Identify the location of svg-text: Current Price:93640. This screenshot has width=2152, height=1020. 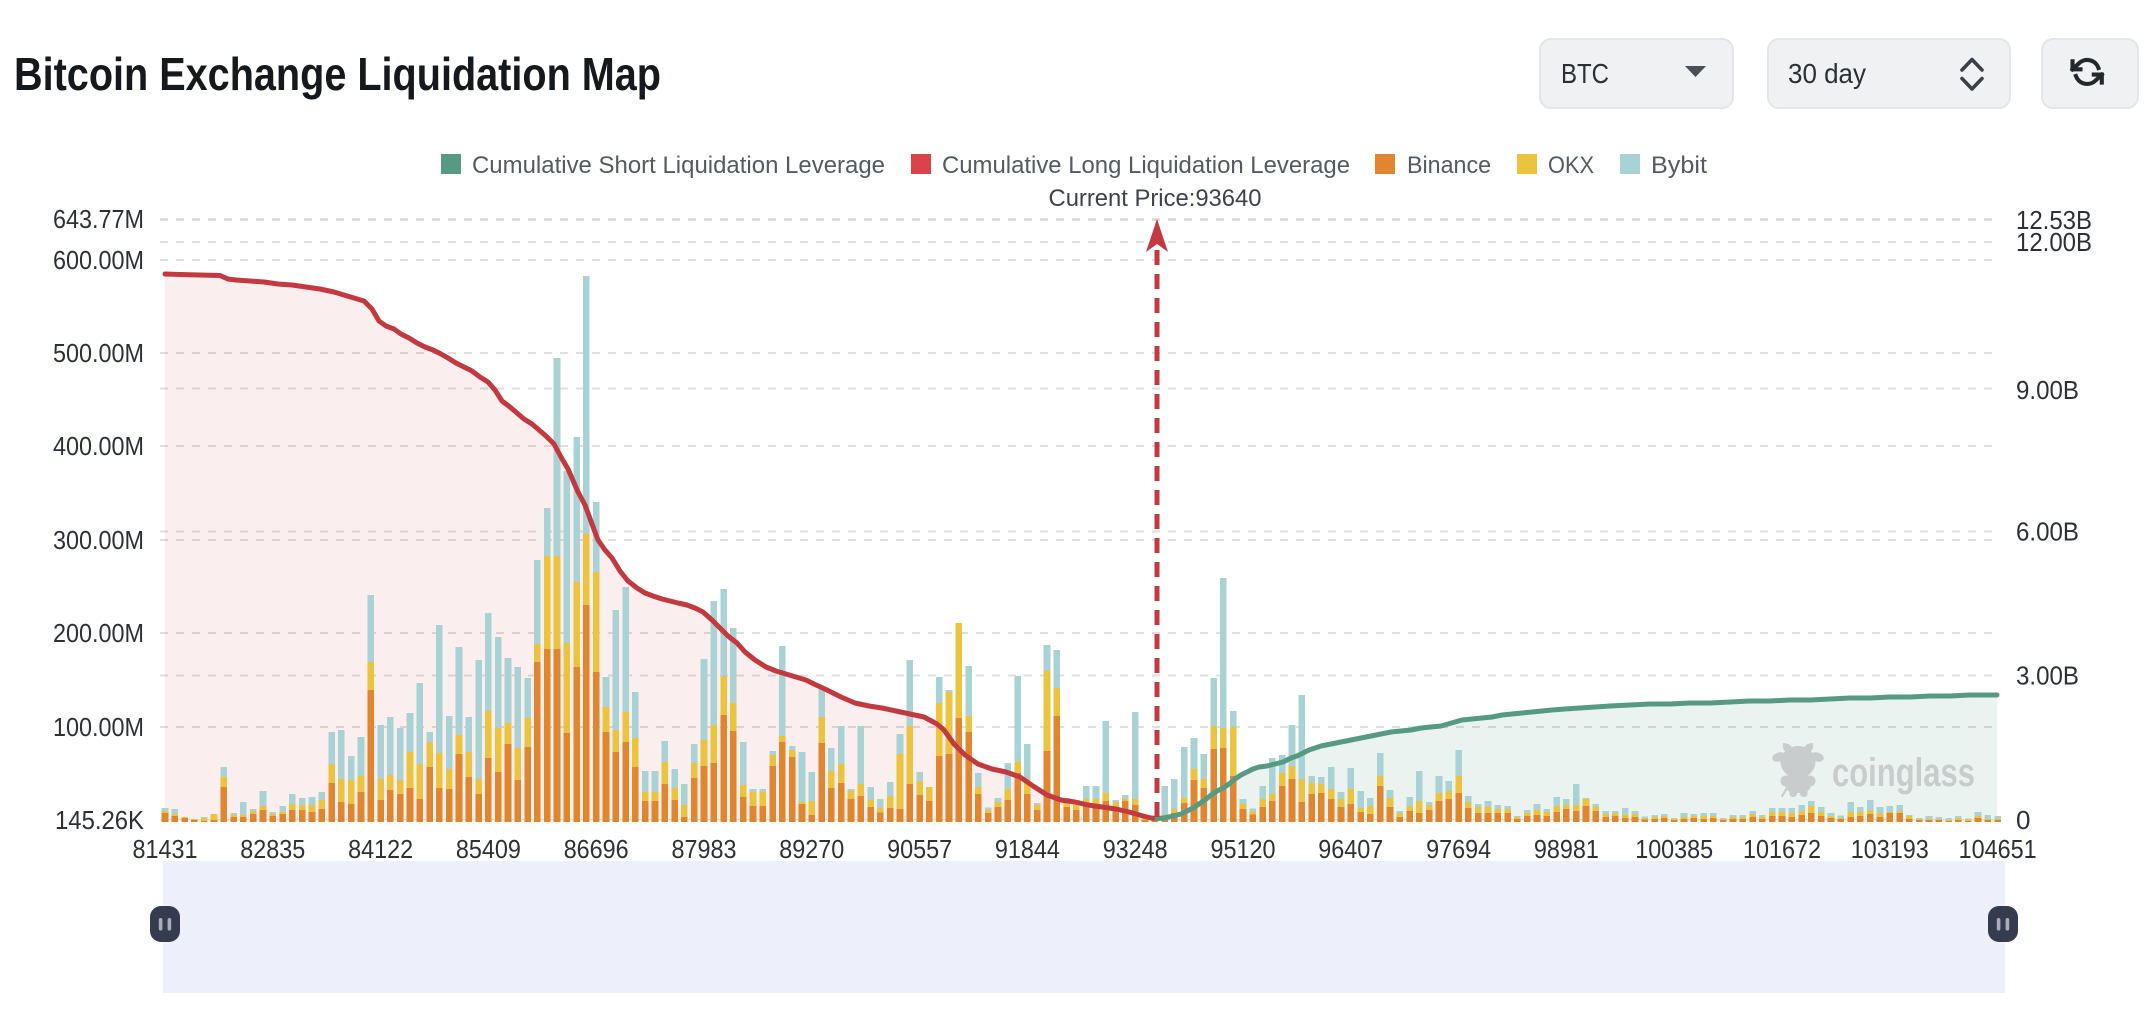
(1155, 198).